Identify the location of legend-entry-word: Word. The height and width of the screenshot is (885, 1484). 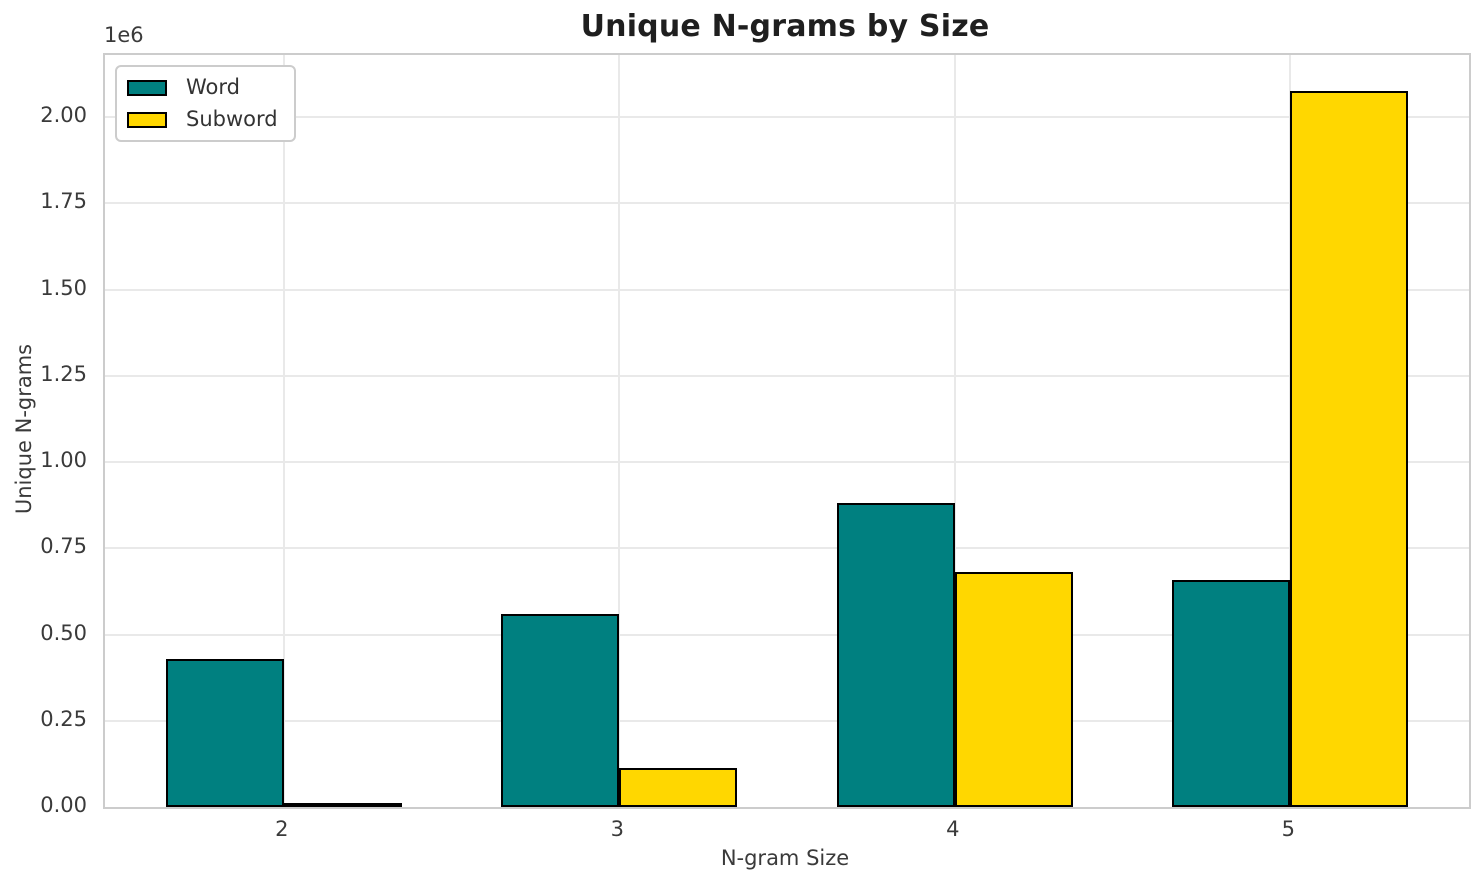
(202, 87).